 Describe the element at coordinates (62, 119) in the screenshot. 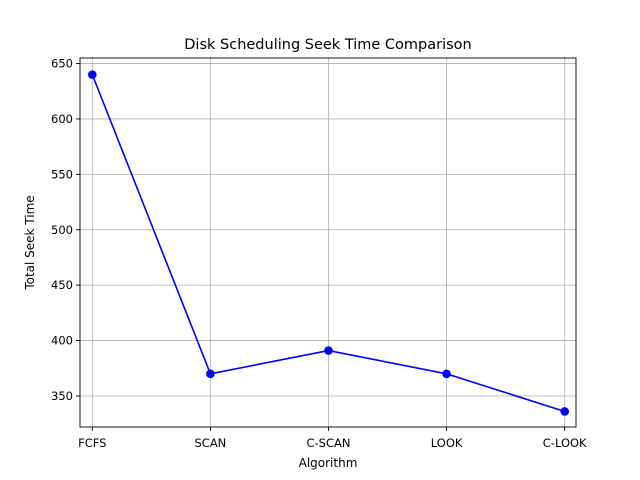

I see `y-tick-label: 600` at that location.